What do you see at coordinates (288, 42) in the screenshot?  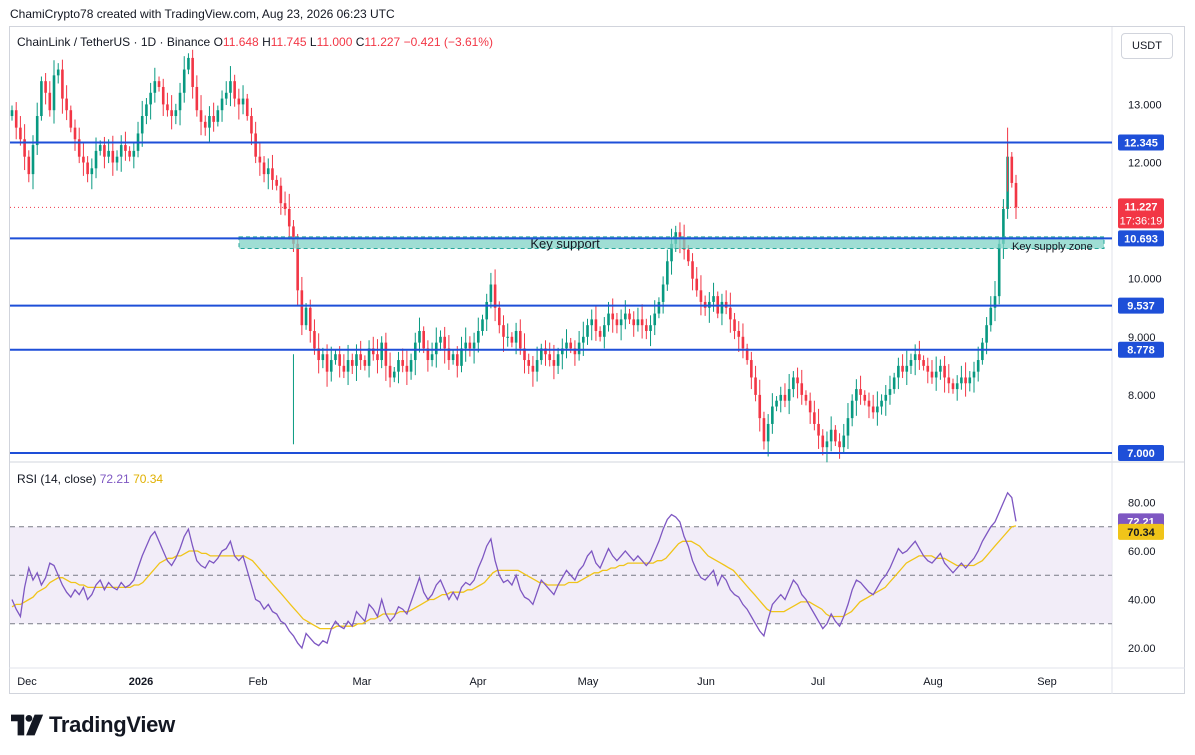 I see `high-value: 11.745` at bounding box center [288, 42].